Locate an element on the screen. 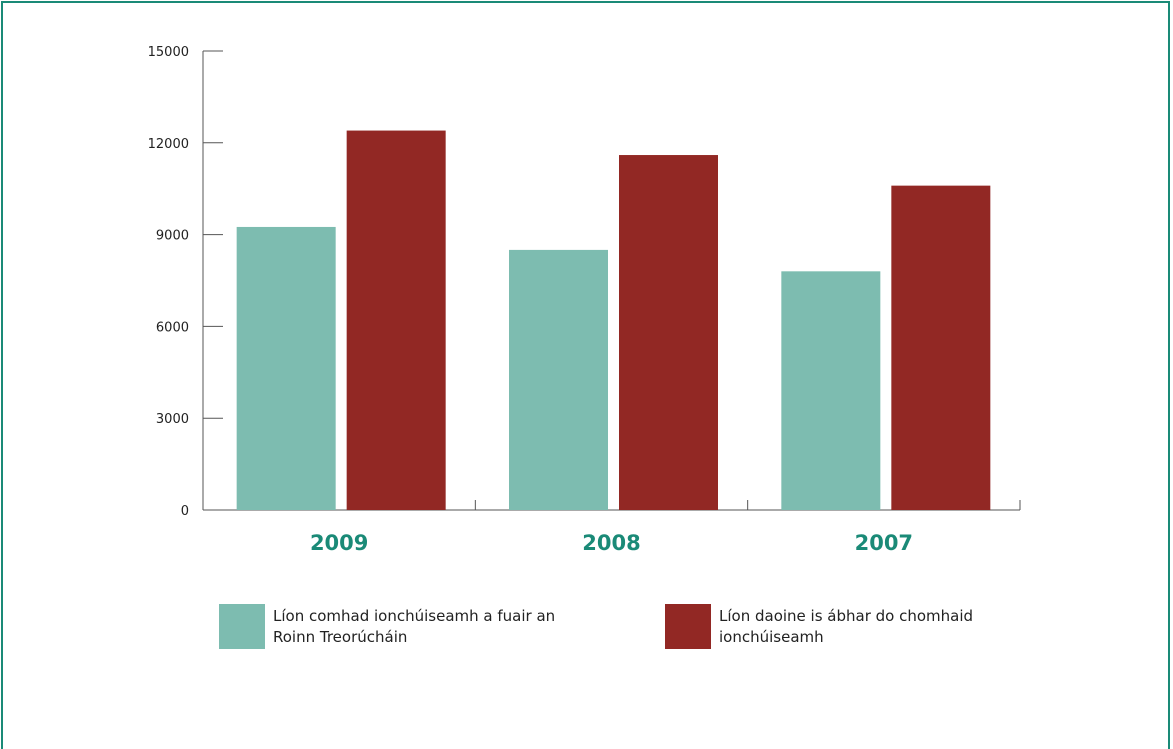 The width and height of the screenshot is (1173, 749). legend-label-2: ionchúiseamh is located at coordinates (771, 637).